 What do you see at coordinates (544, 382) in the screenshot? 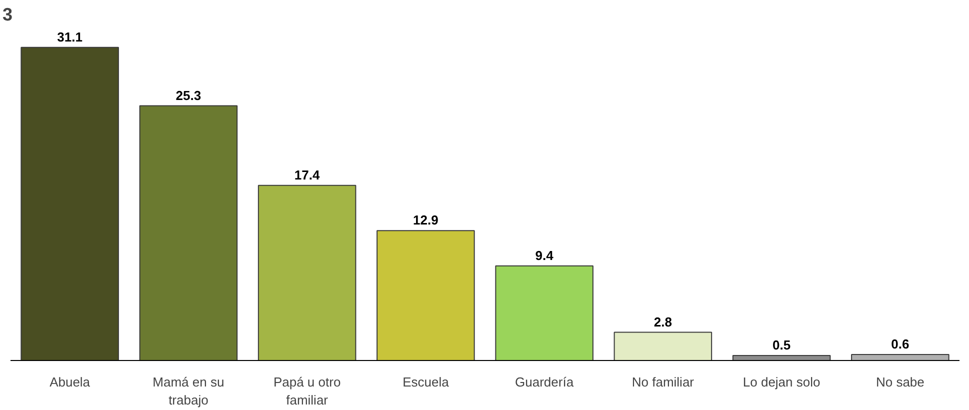
I see `x-tick-label: Guardería` at bounding box center [544, 382].